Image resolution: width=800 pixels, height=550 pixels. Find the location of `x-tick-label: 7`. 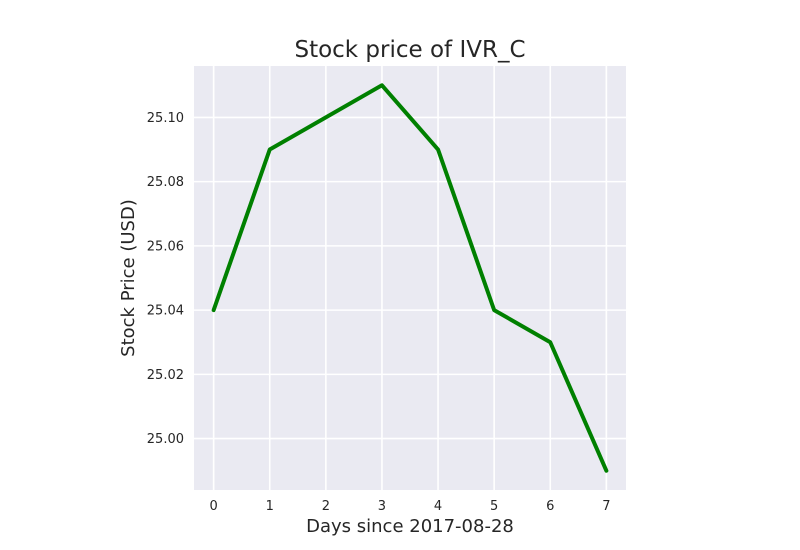

x-tick-label: 7 is located at coordinates (606, 506).